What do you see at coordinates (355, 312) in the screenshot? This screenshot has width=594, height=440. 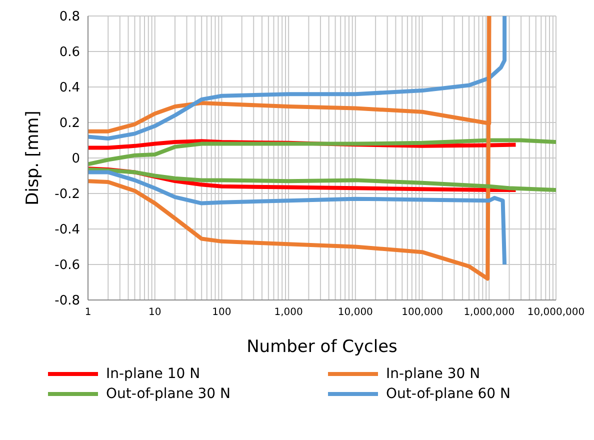 I see `x-tick-label: 10,000` at bounding box center [355, 312].